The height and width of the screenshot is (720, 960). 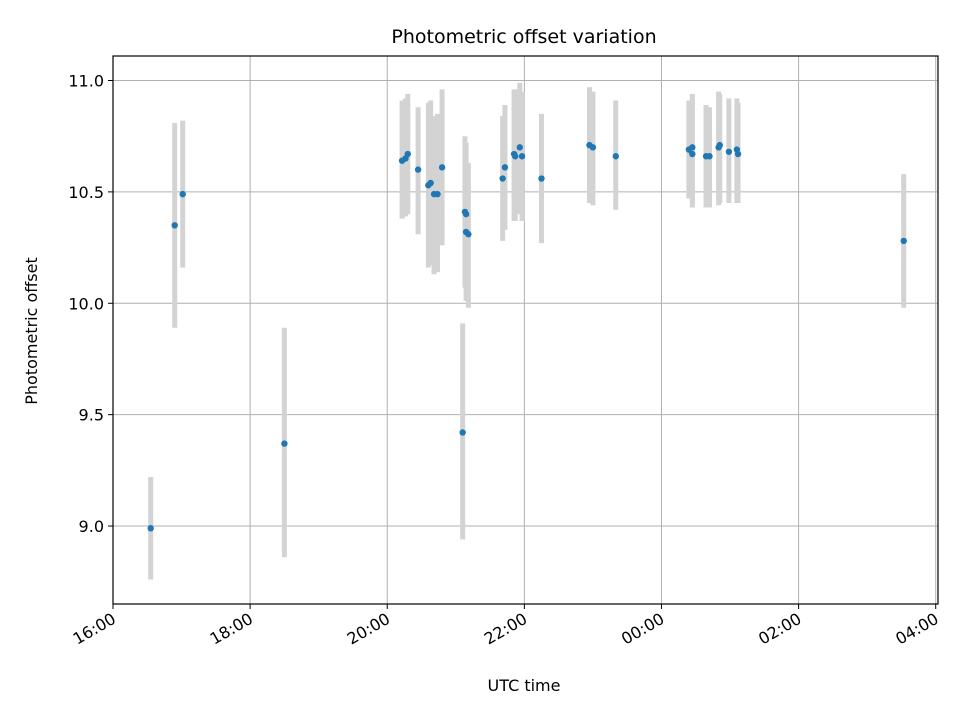 I want to click on x-axis-title: UTC time, so click(x=524, y=685).